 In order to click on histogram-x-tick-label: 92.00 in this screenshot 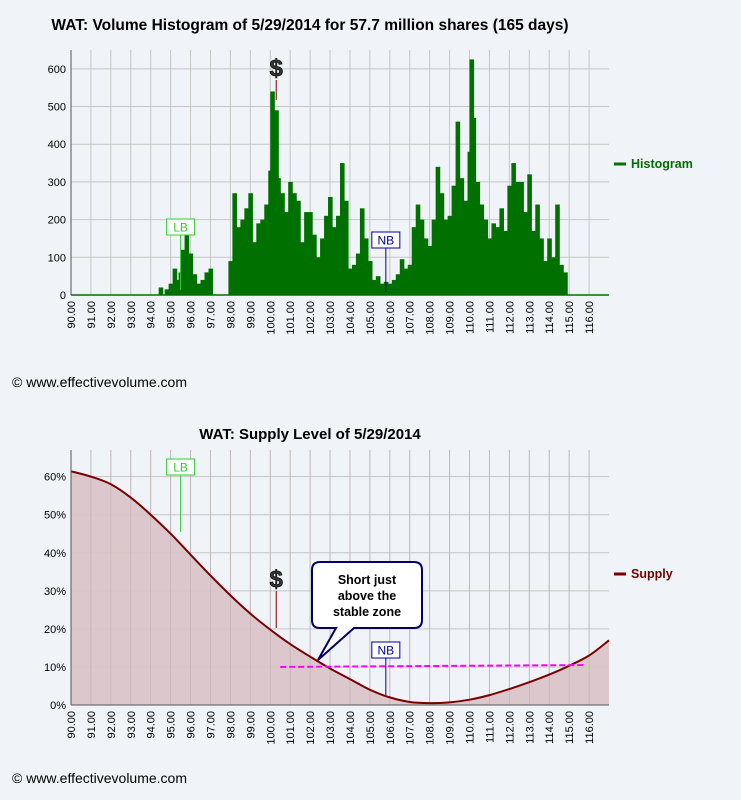, I will do `click(112, 315)`.